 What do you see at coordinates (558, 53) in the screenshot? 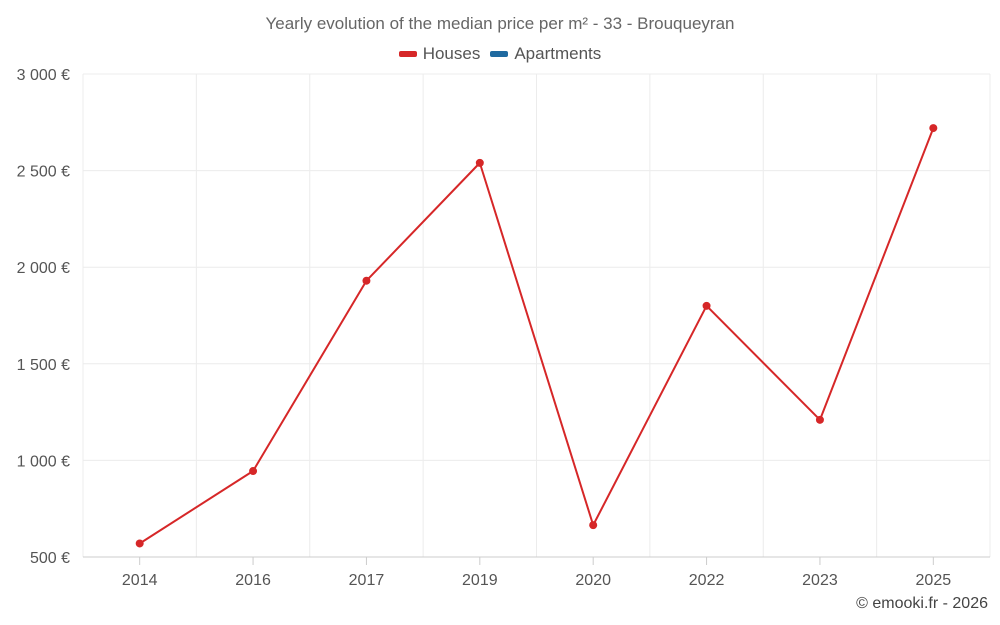
I see `legend-label-apartments: Apartments` at bounding box center [558, 53].